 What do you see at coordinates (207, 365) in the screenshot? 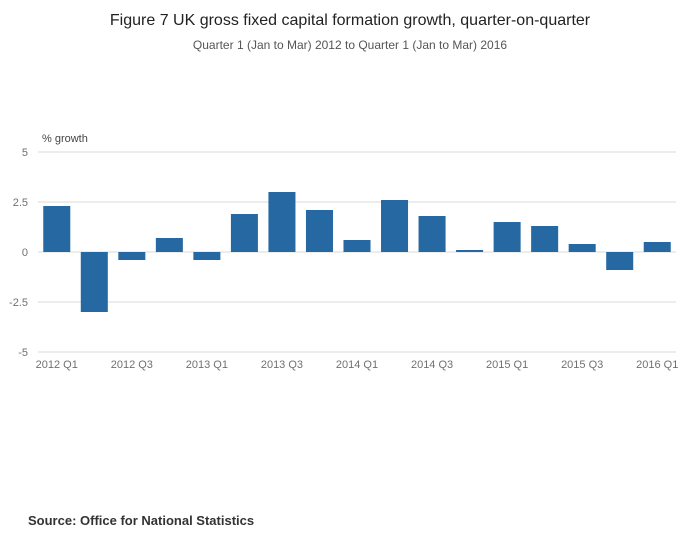
I see `x-tick-label: 2013 Q1` at bounding box center [207, 365].